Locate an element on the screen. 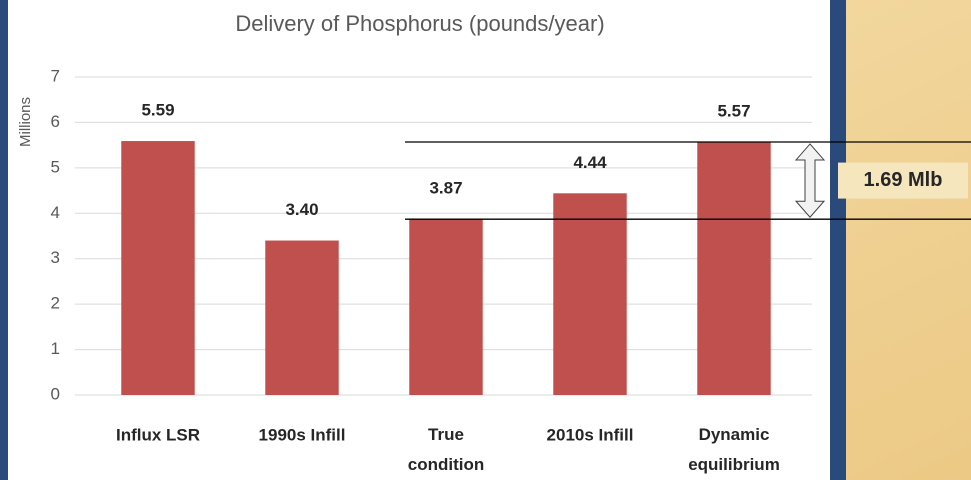 The height and width of the screenshot is (480, 971). double-arrow is located at coordinates (810, 180).